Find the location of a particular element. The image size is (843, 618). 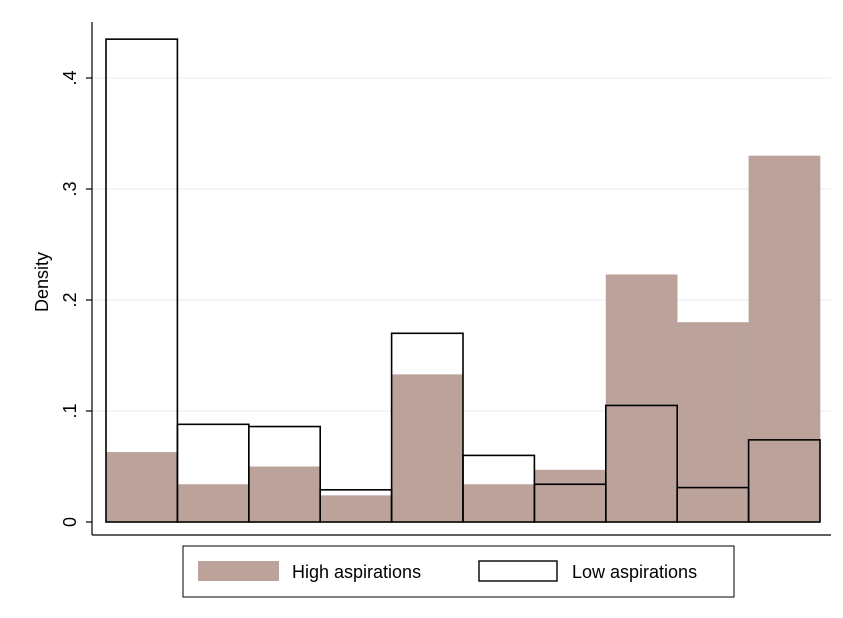

y-axis-ticks: 0 .1 .2 .3 .4 is located at coordinates (76, 298).